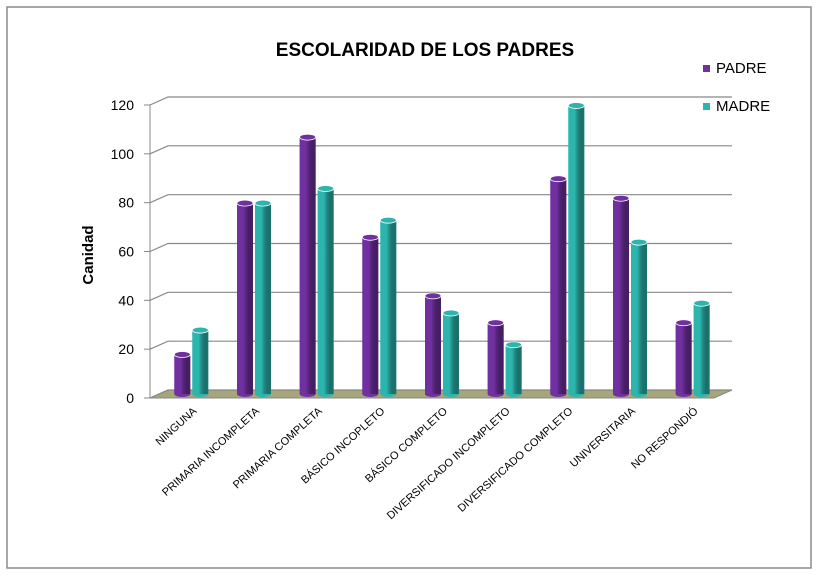 The image size is (818, 575). What do you see at coordinates (130, 398) in the screenshot?
I see `y-tick-label: 0` at bounding box center [130, 398].